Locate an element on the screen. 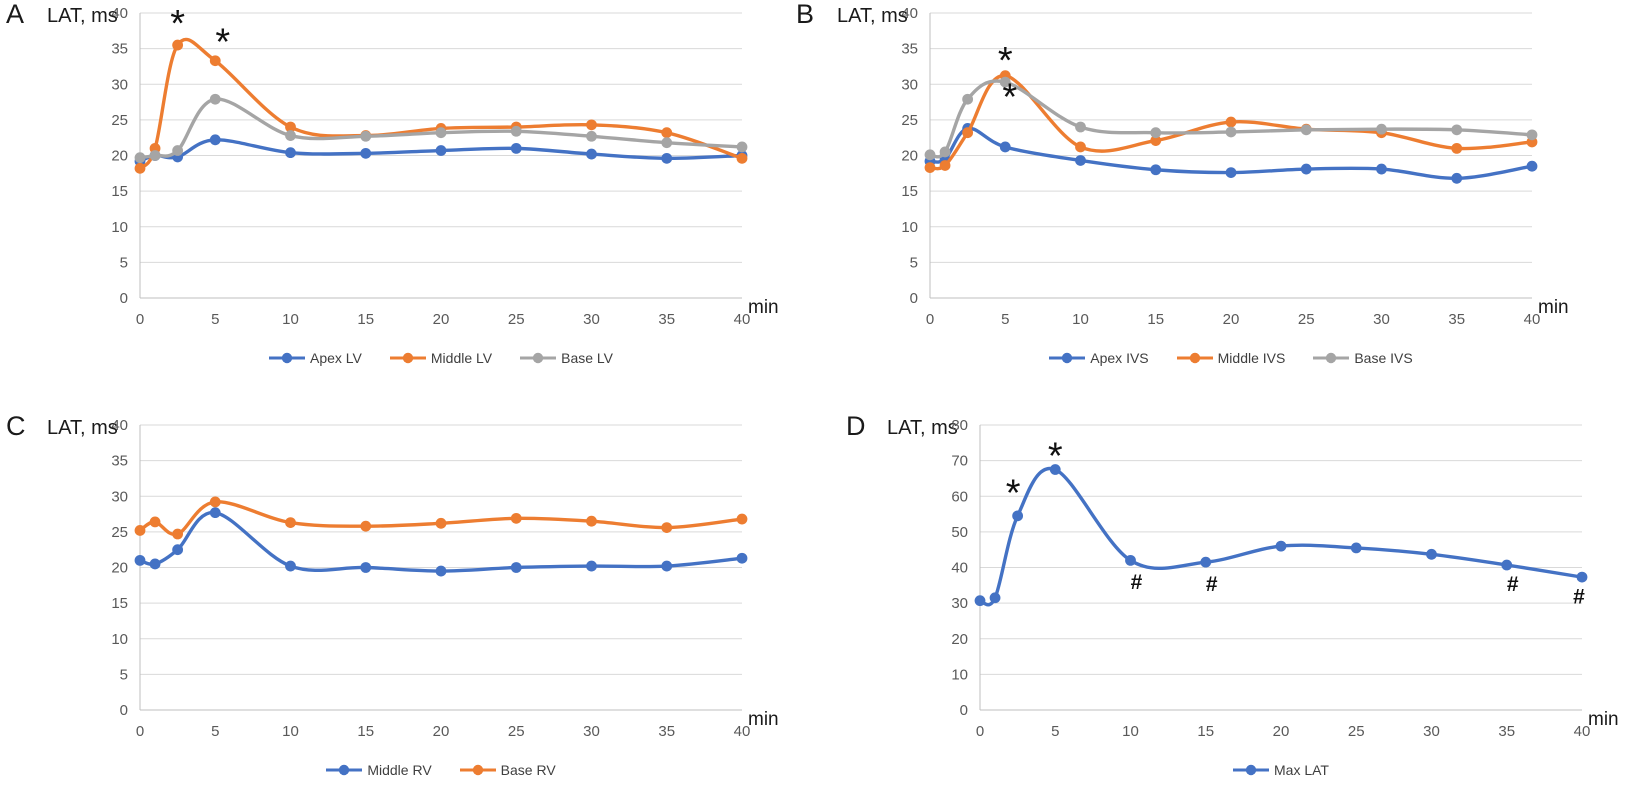  y-tick-label: 50 is located at coordinates (959, 532).